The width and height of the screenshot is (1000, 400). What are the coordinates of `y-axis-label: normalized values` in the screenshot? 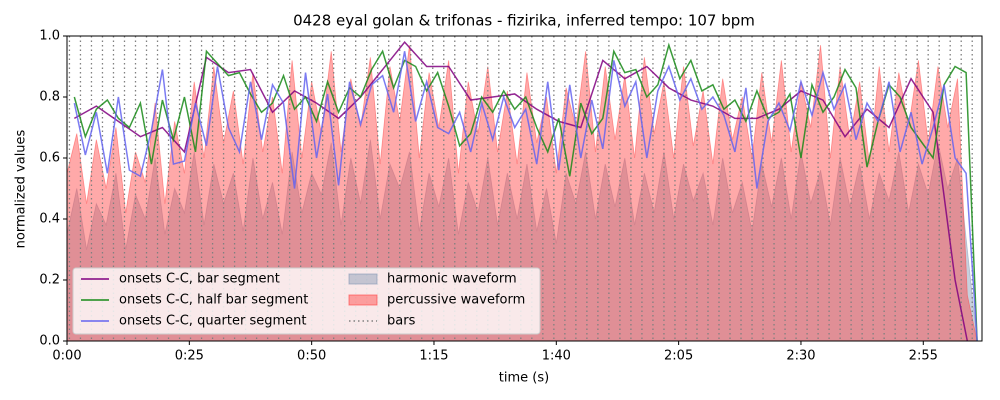 It's located at (21, 188).